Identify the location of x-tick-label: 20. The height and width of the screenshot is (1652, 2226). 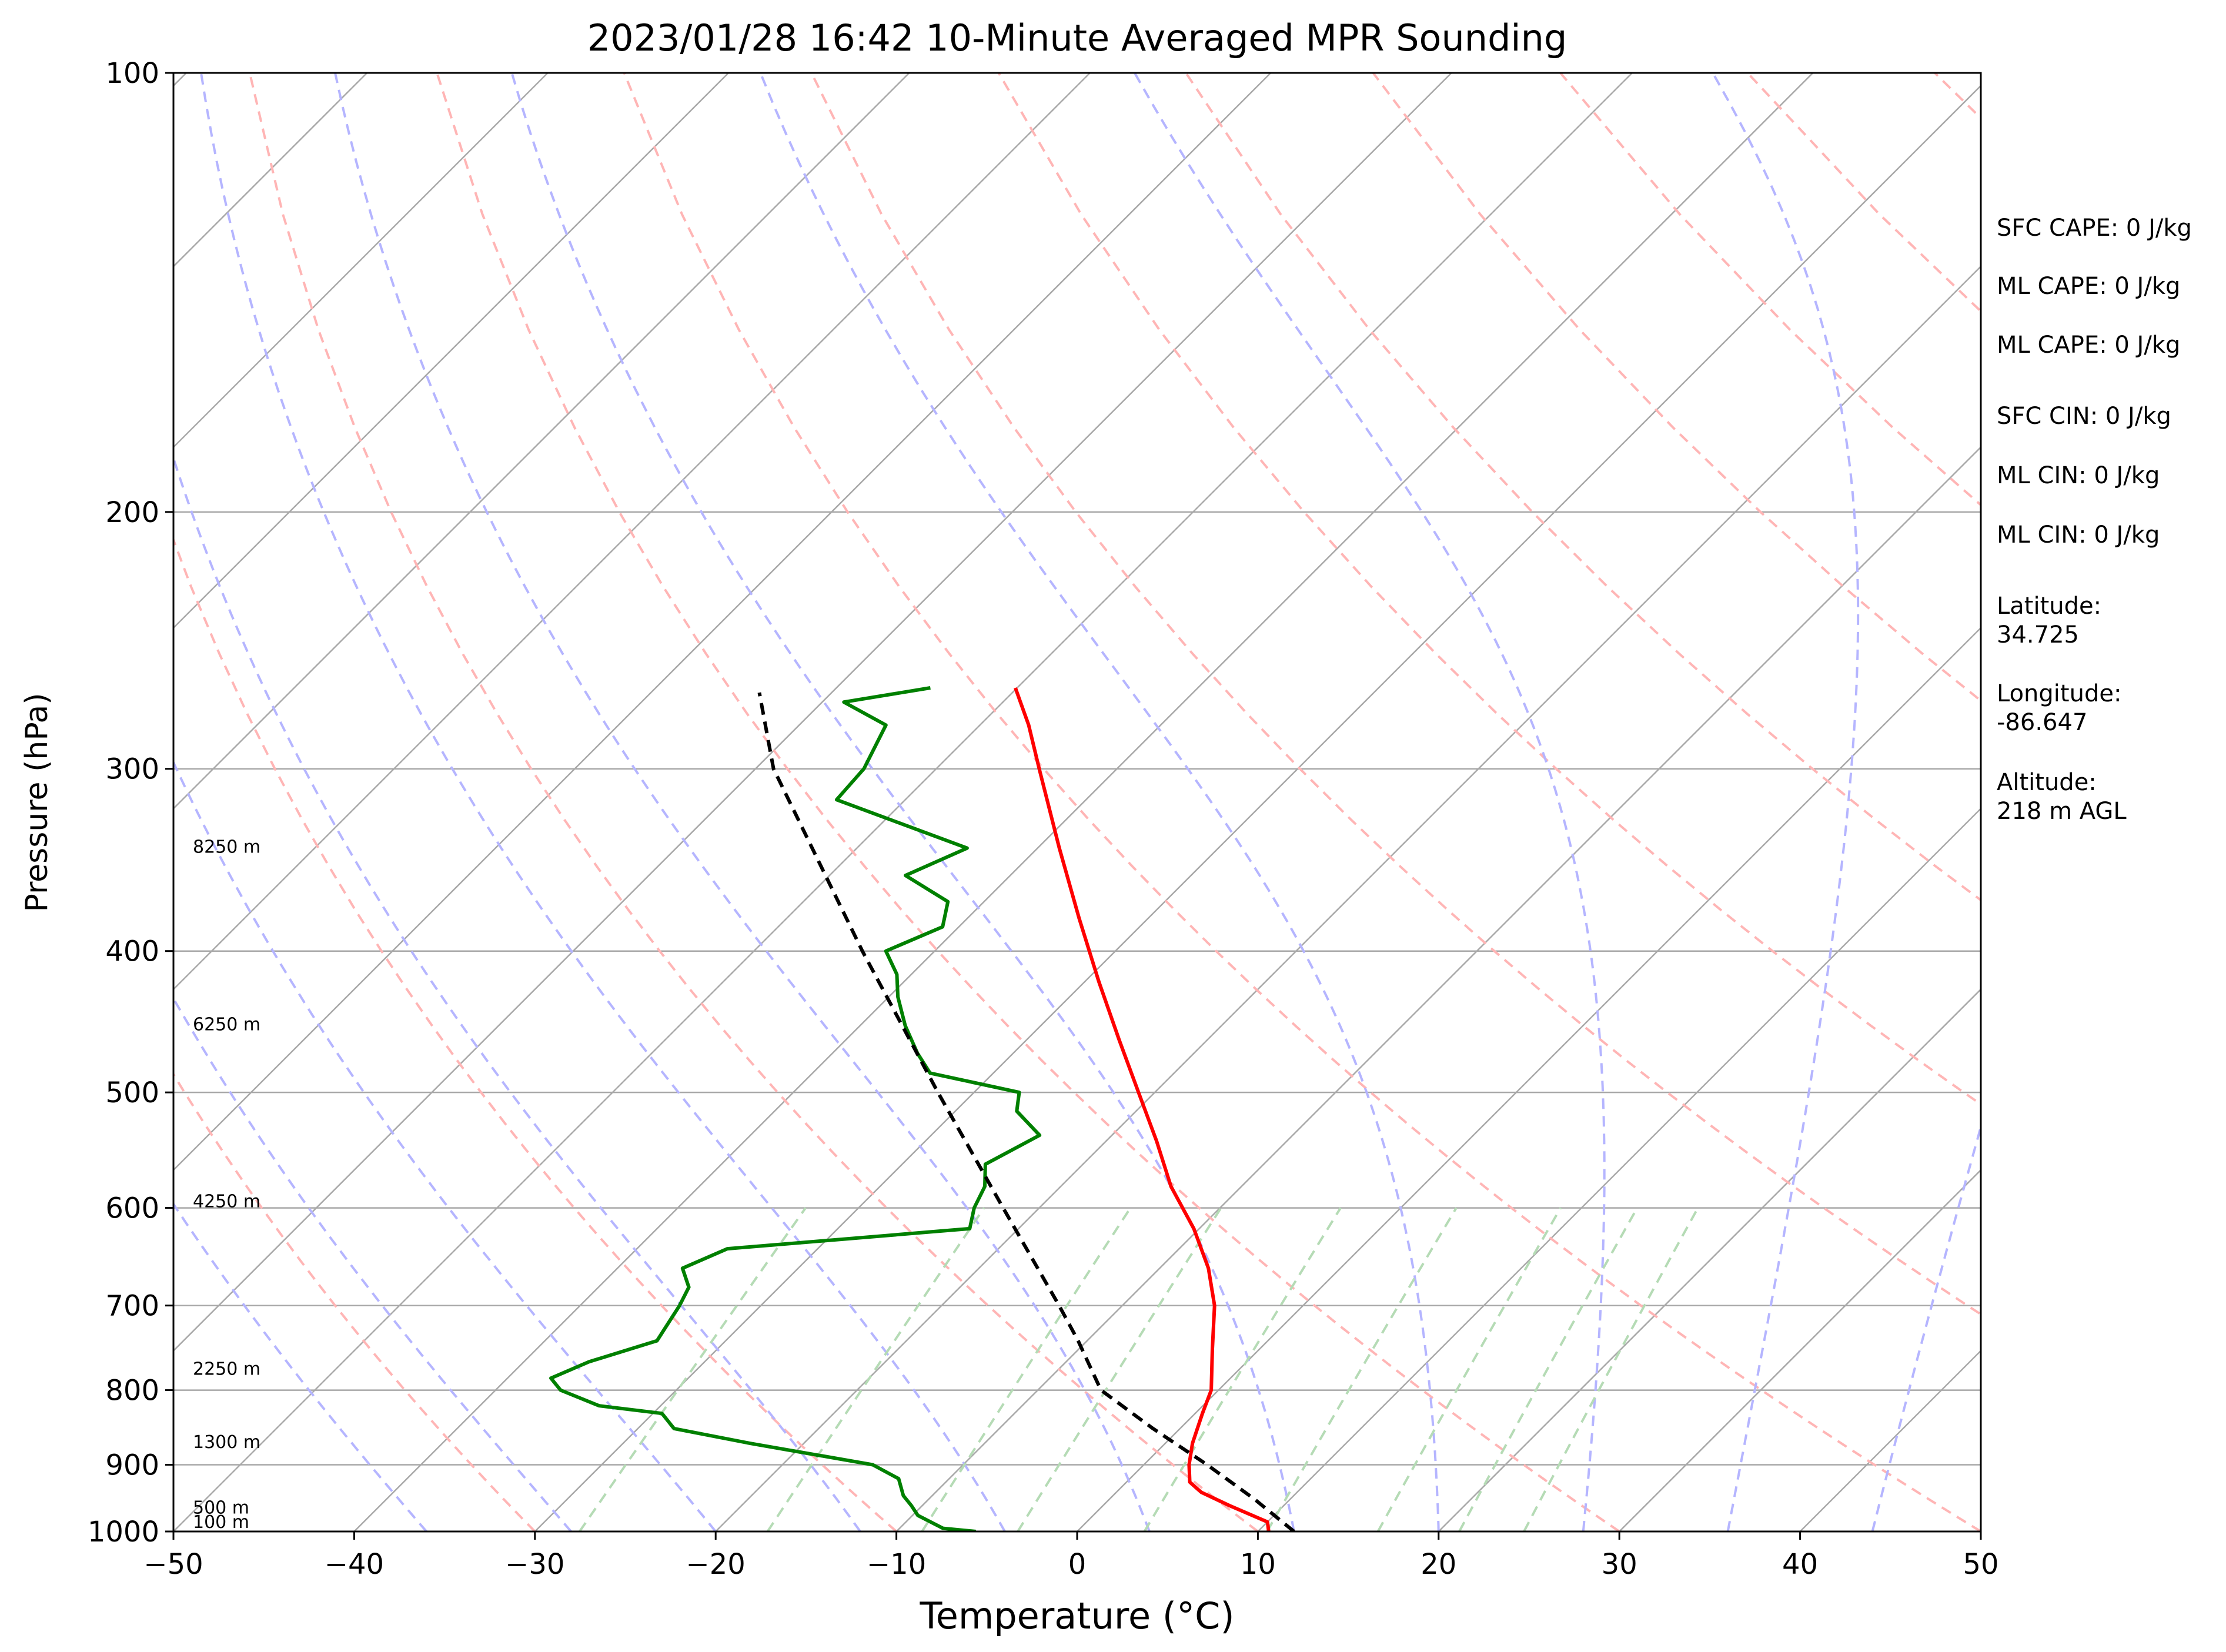
(1438, 1564).